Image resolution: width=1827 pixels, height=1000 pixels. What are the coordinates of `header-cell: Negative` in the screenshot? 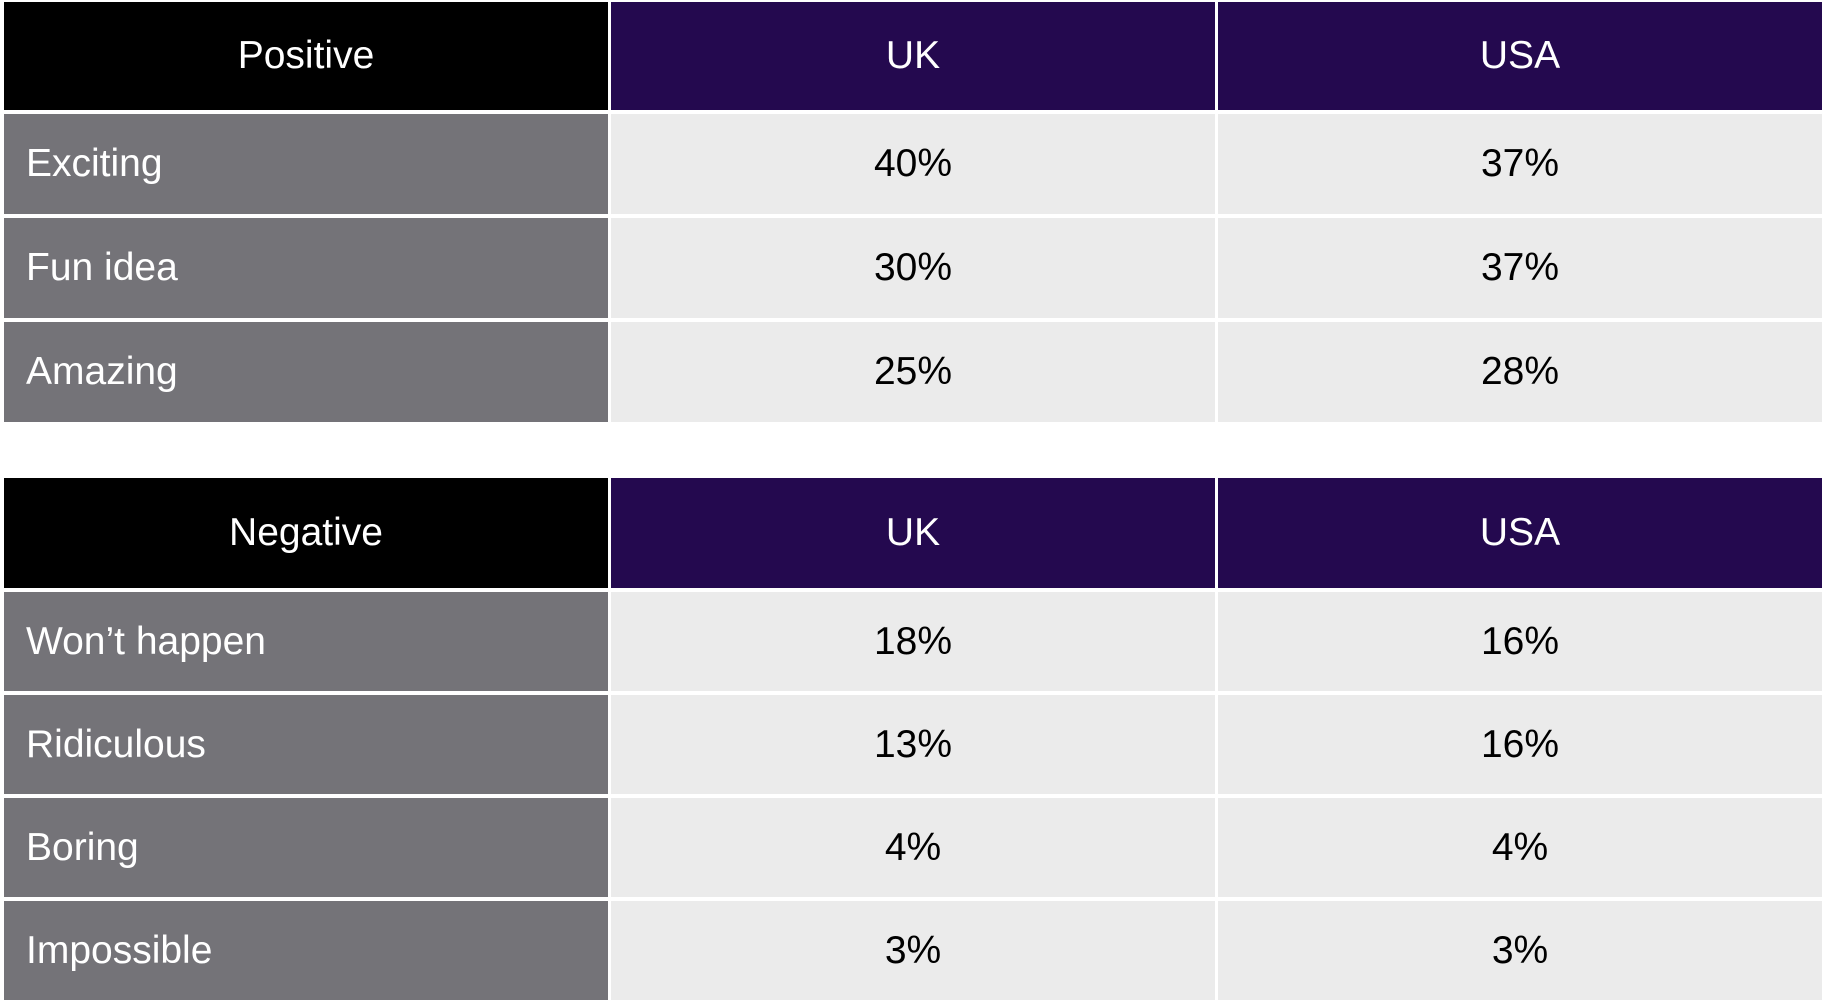 It's located at (306, 533).